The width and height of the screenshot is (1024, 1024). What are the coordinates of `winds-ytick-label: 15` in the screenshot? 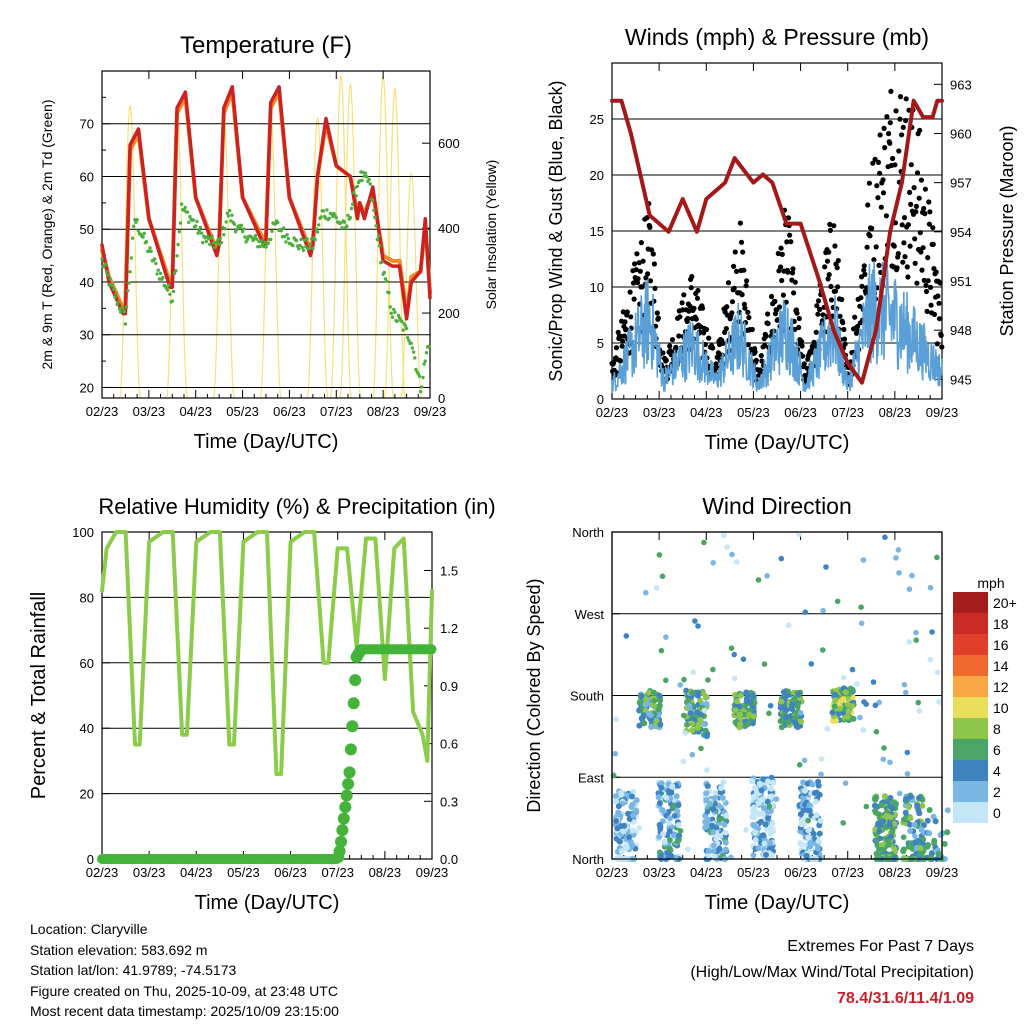 It's located at (597, 231).